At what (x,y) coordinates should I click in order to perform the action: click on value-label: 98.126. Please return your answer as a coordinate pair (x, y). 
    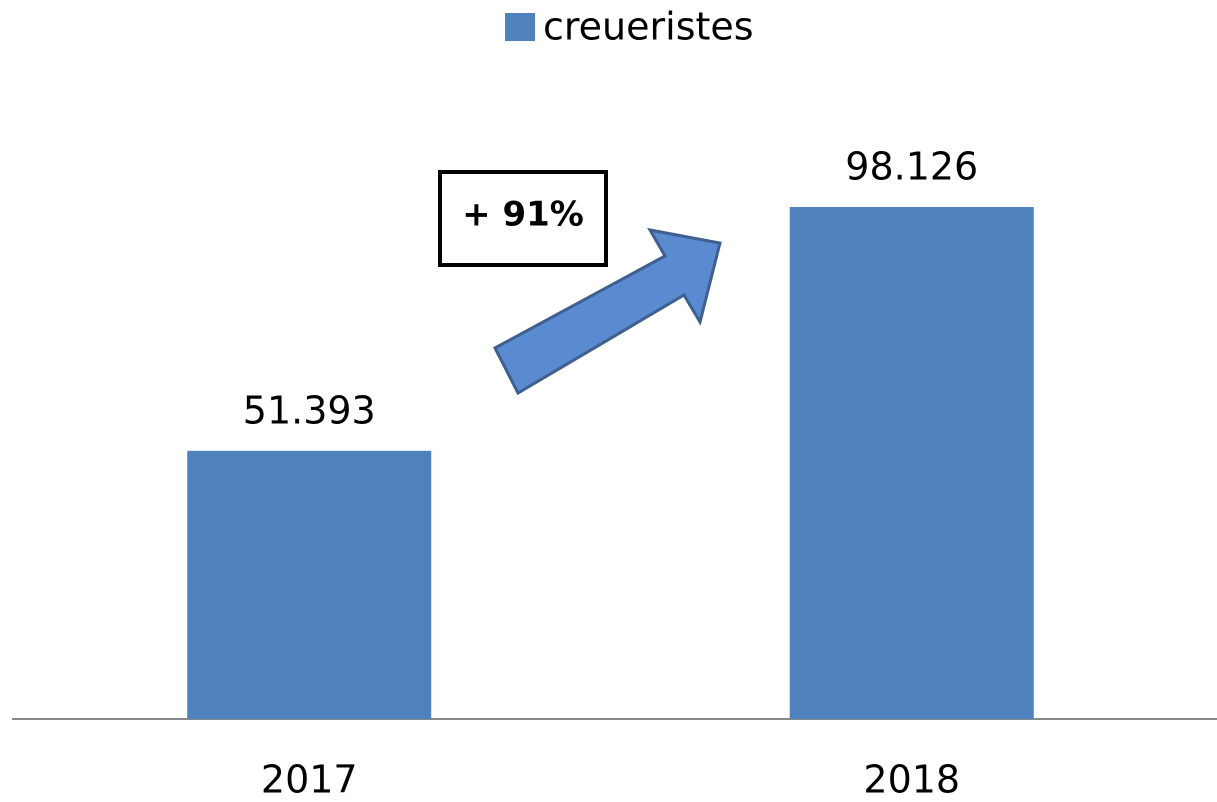
    Looking at the image, I should click on (911, 167).